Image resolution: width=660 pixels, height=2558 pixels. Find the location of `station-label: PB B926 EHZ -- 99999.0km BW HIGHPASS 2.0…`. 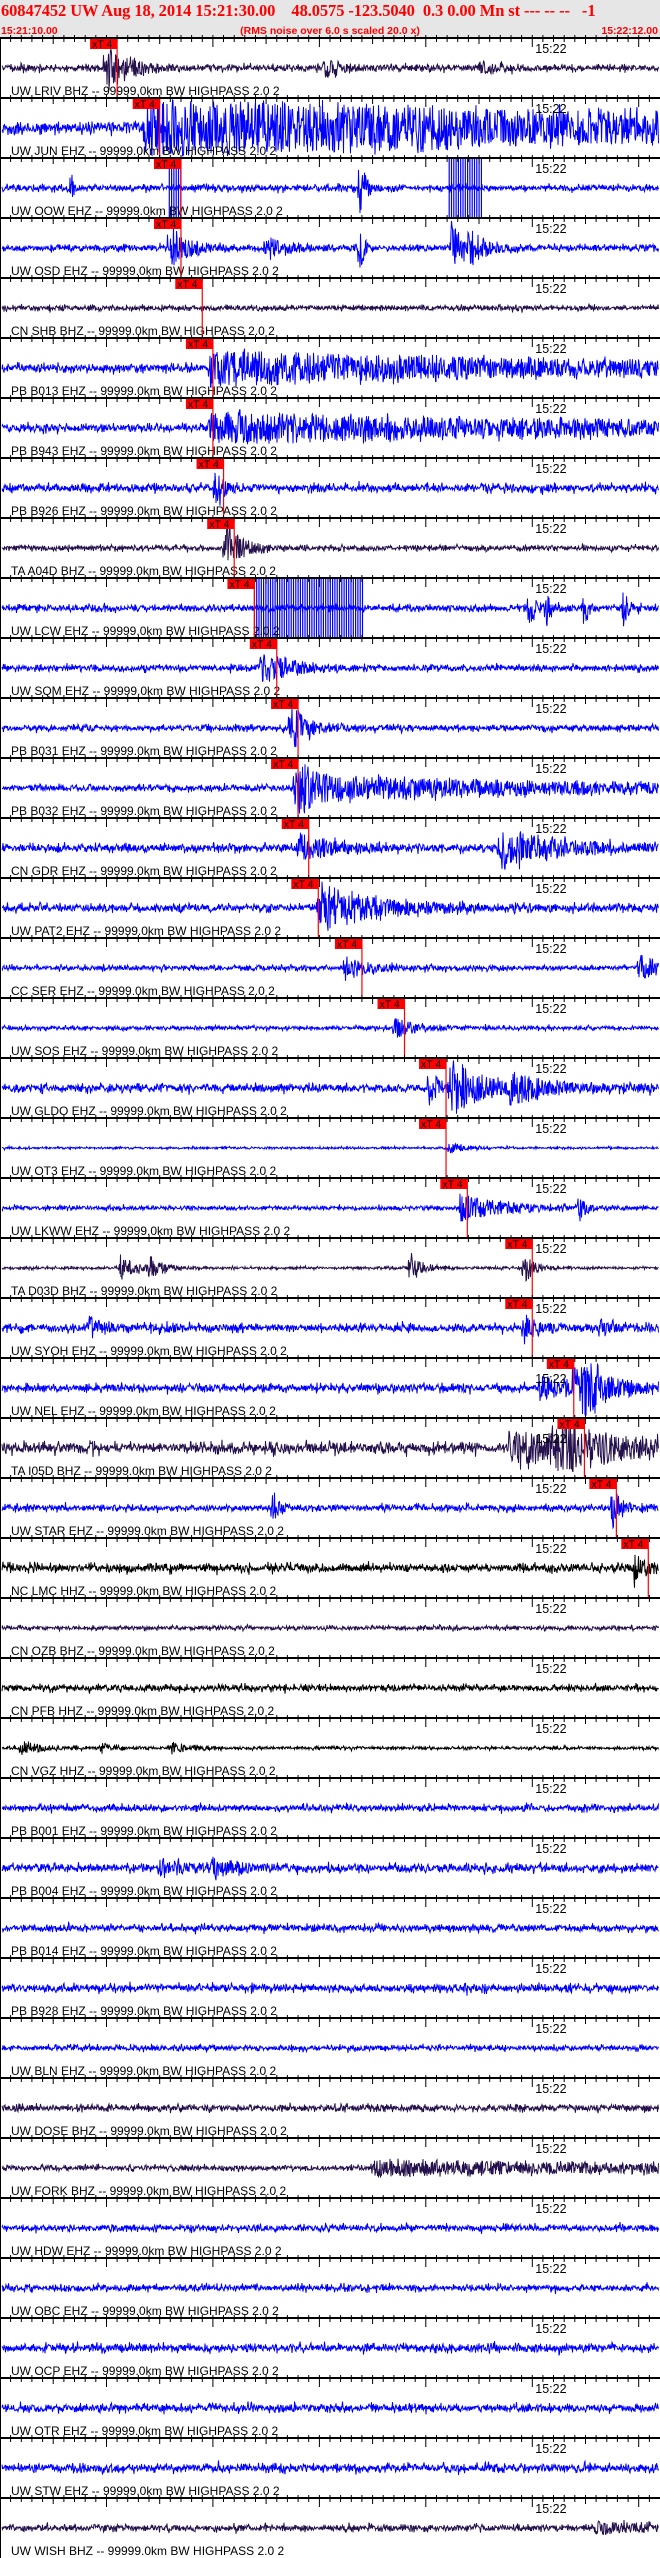

station-label: PB B926 EHZ -- 99999.0km BW HIGHPASS 2.0… is located at coordinates (144, 511).